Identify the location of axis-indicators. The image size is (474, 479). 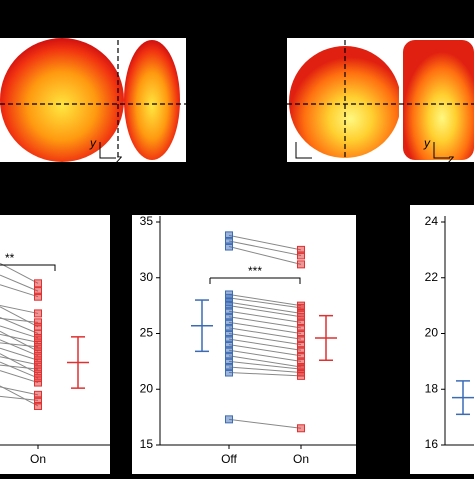
(274, 160).